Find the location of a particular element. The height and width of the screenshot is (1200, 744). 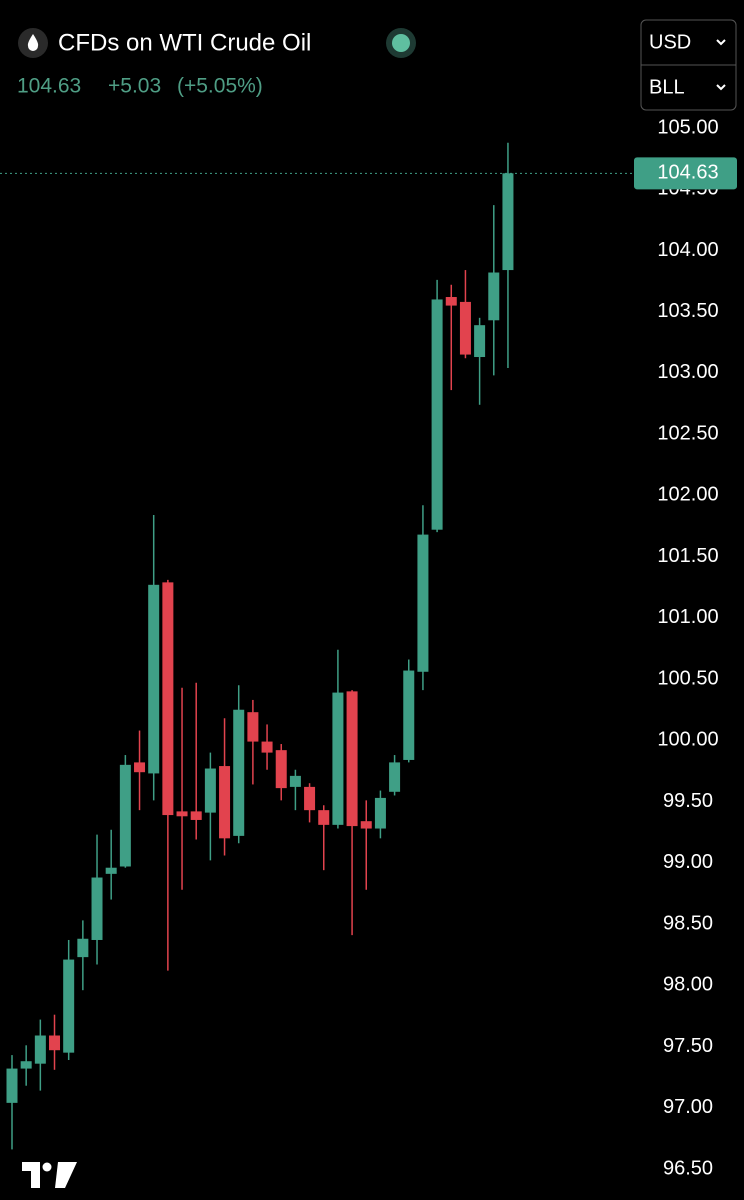

drop-icon is located at coordinates (33, 42).